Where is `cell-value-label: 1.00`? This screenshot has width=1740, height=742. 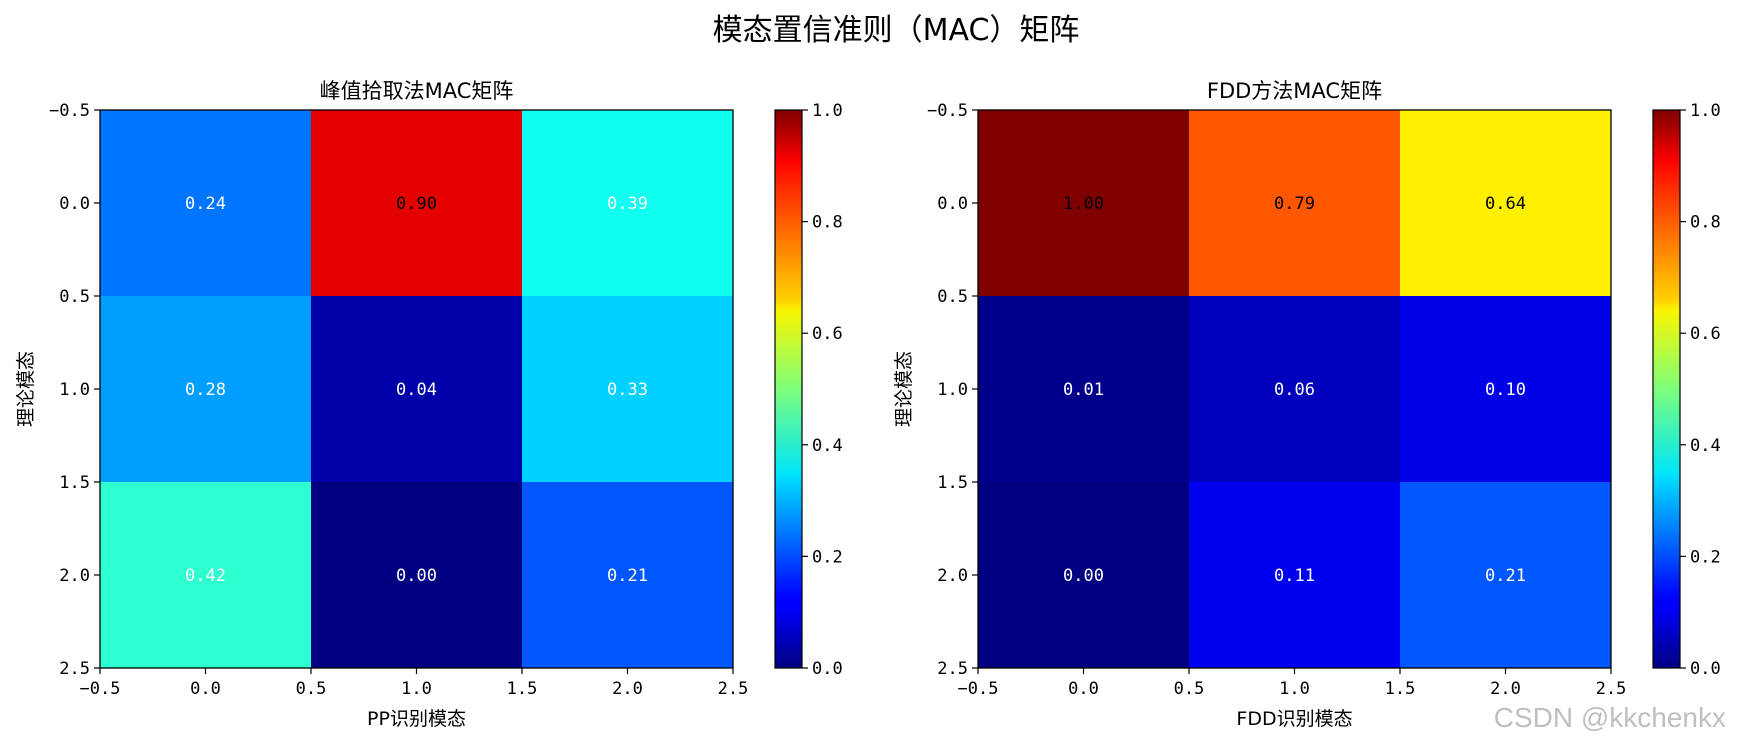 cell-value-label: 1.00 is located at coordinates (1083, 204).